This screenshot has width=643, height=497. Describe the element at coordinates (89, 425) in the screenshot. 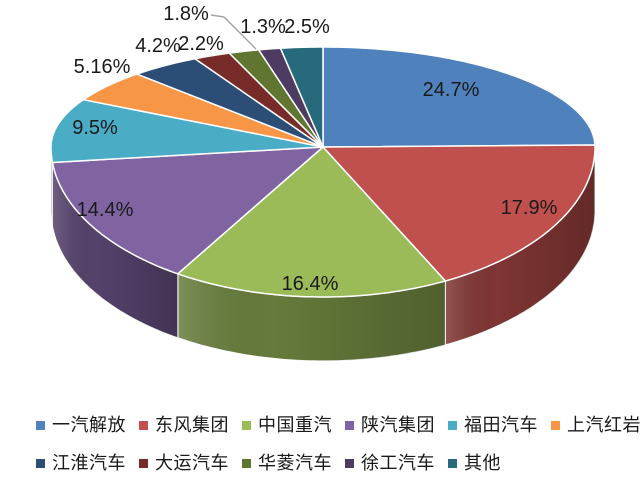

I see `legend-label-0: 一汽解放` at that location.